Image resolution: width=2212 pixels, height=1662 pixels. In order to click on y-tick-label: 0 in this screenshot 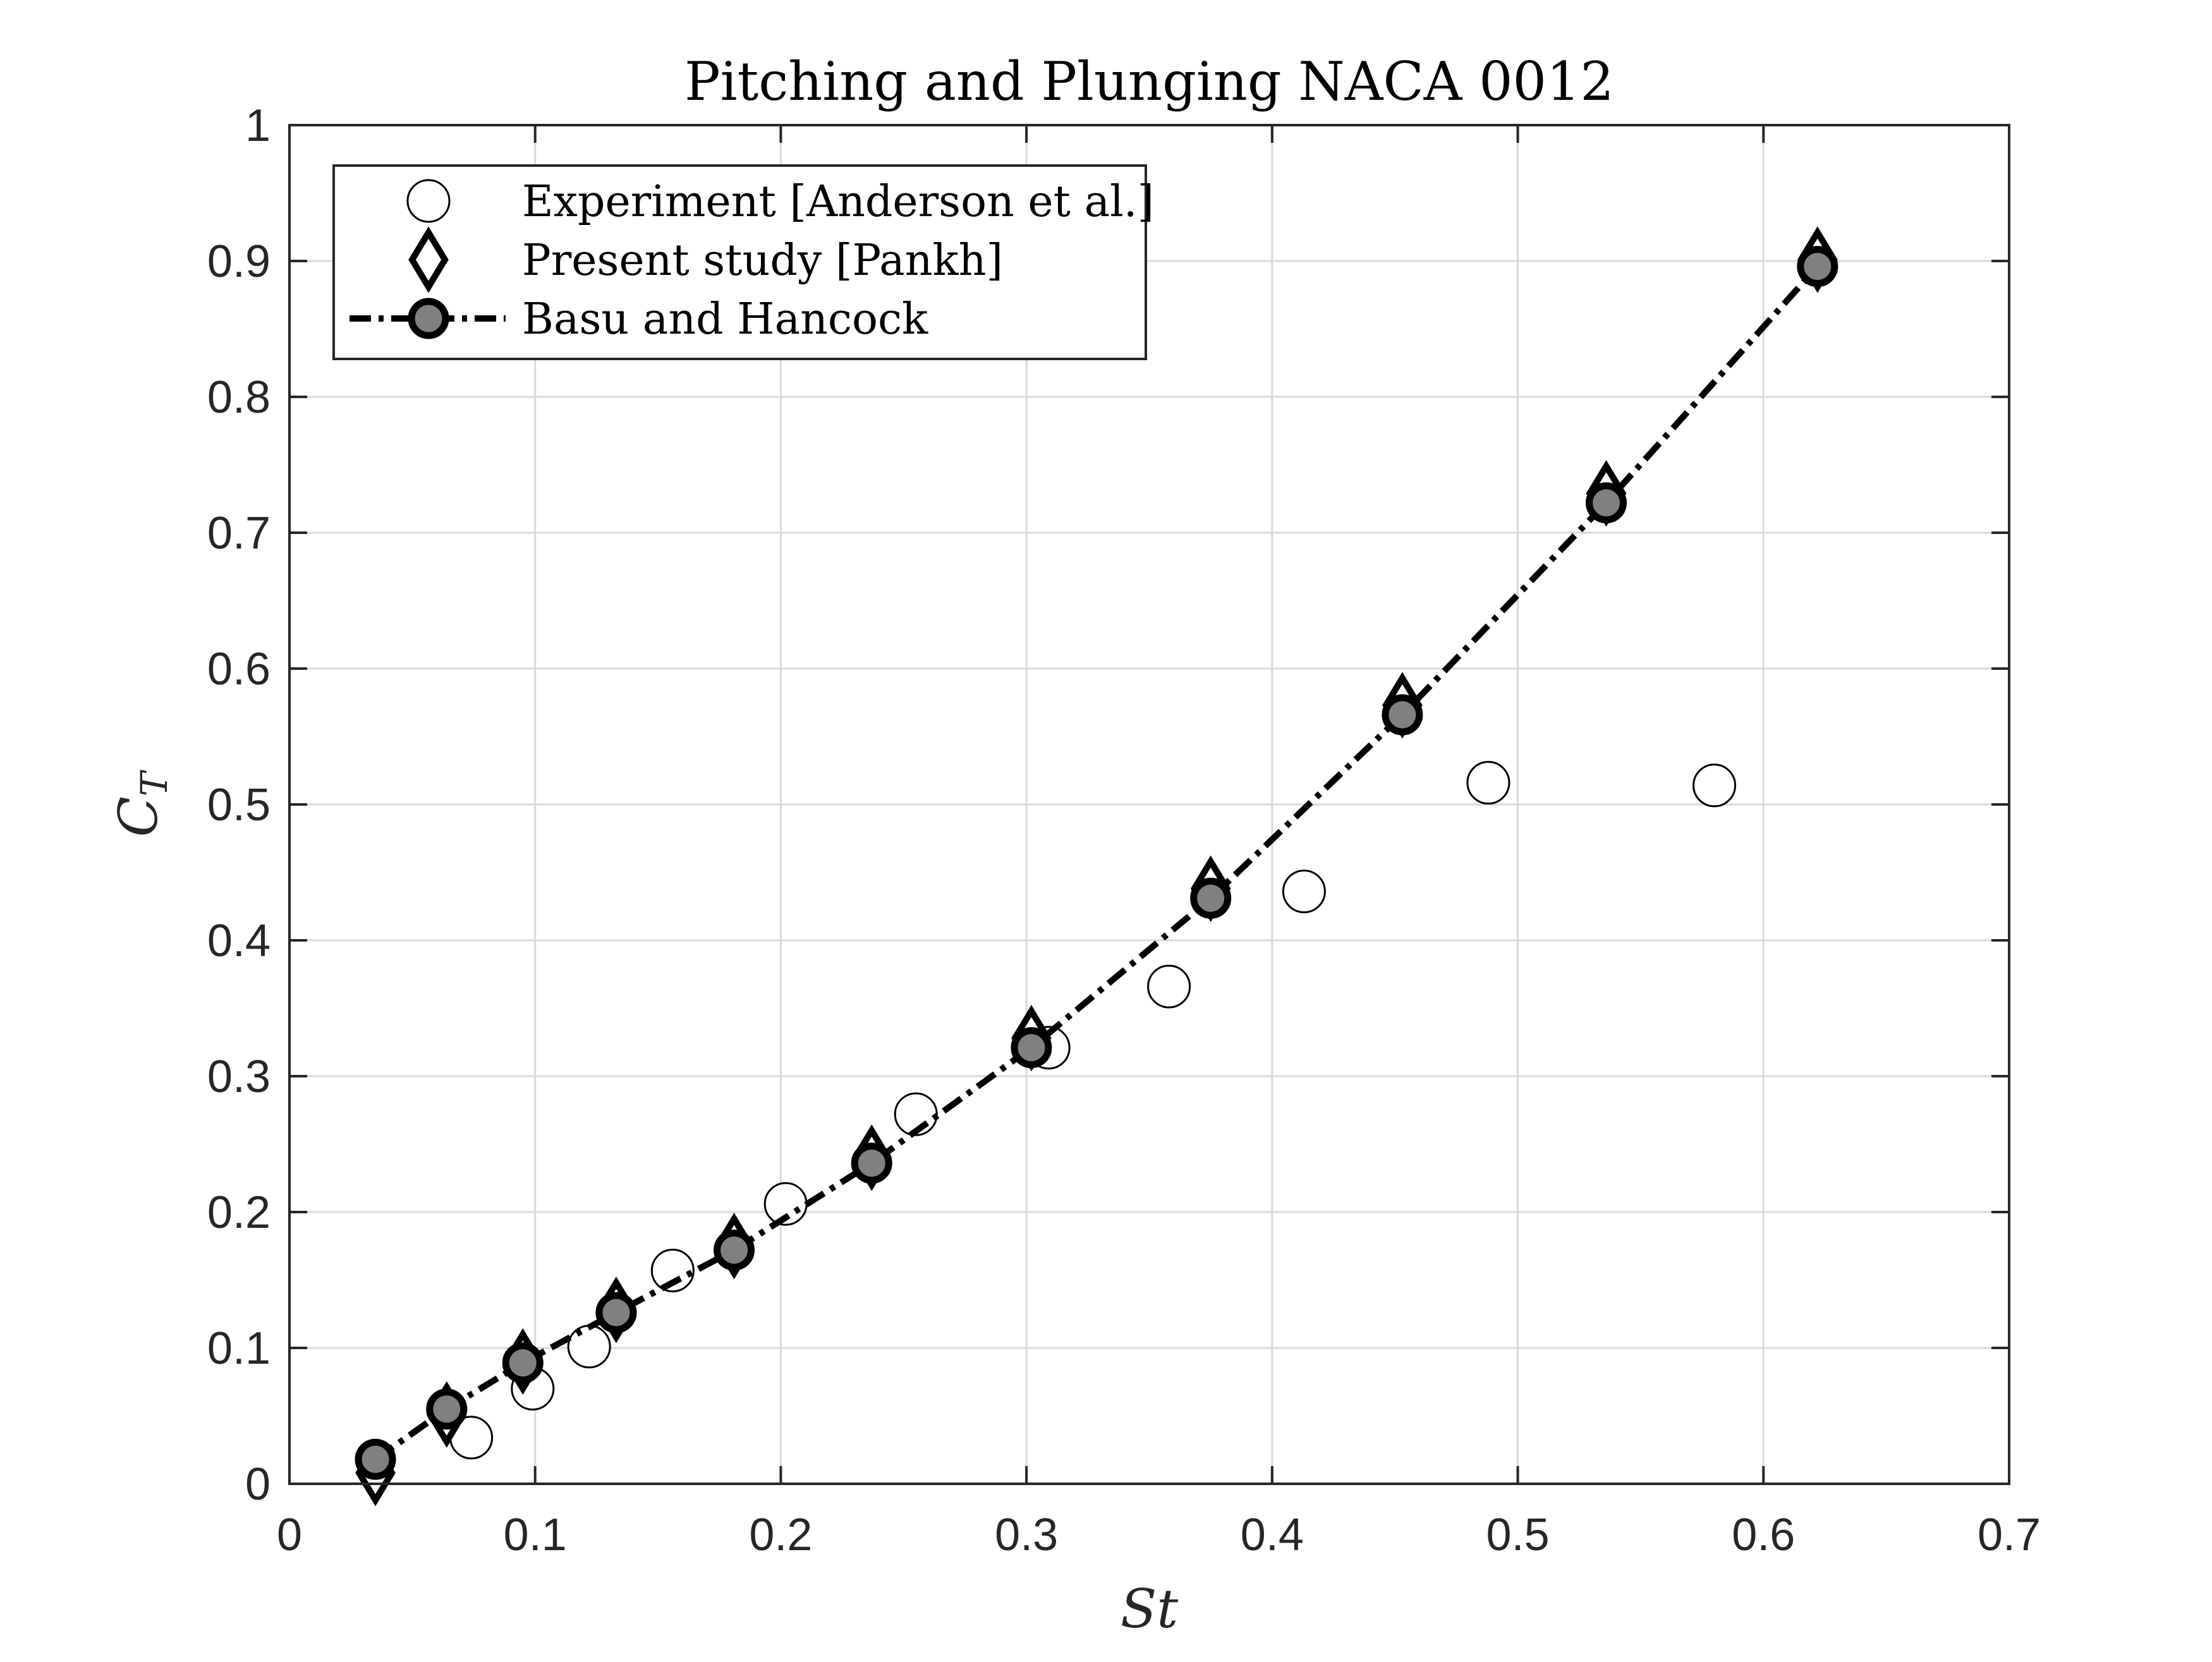, I will do `click(257, 1484)`.